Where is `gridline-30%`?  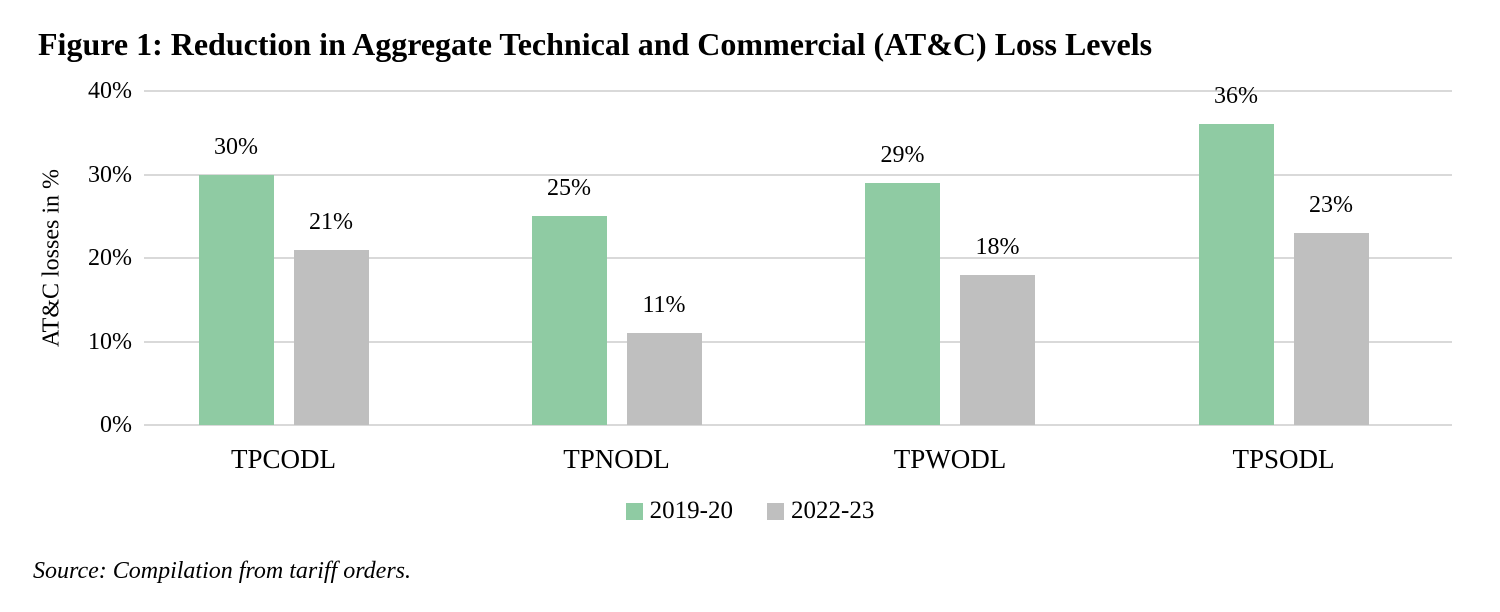 gridline-30% is located at coordinates (798, 174).